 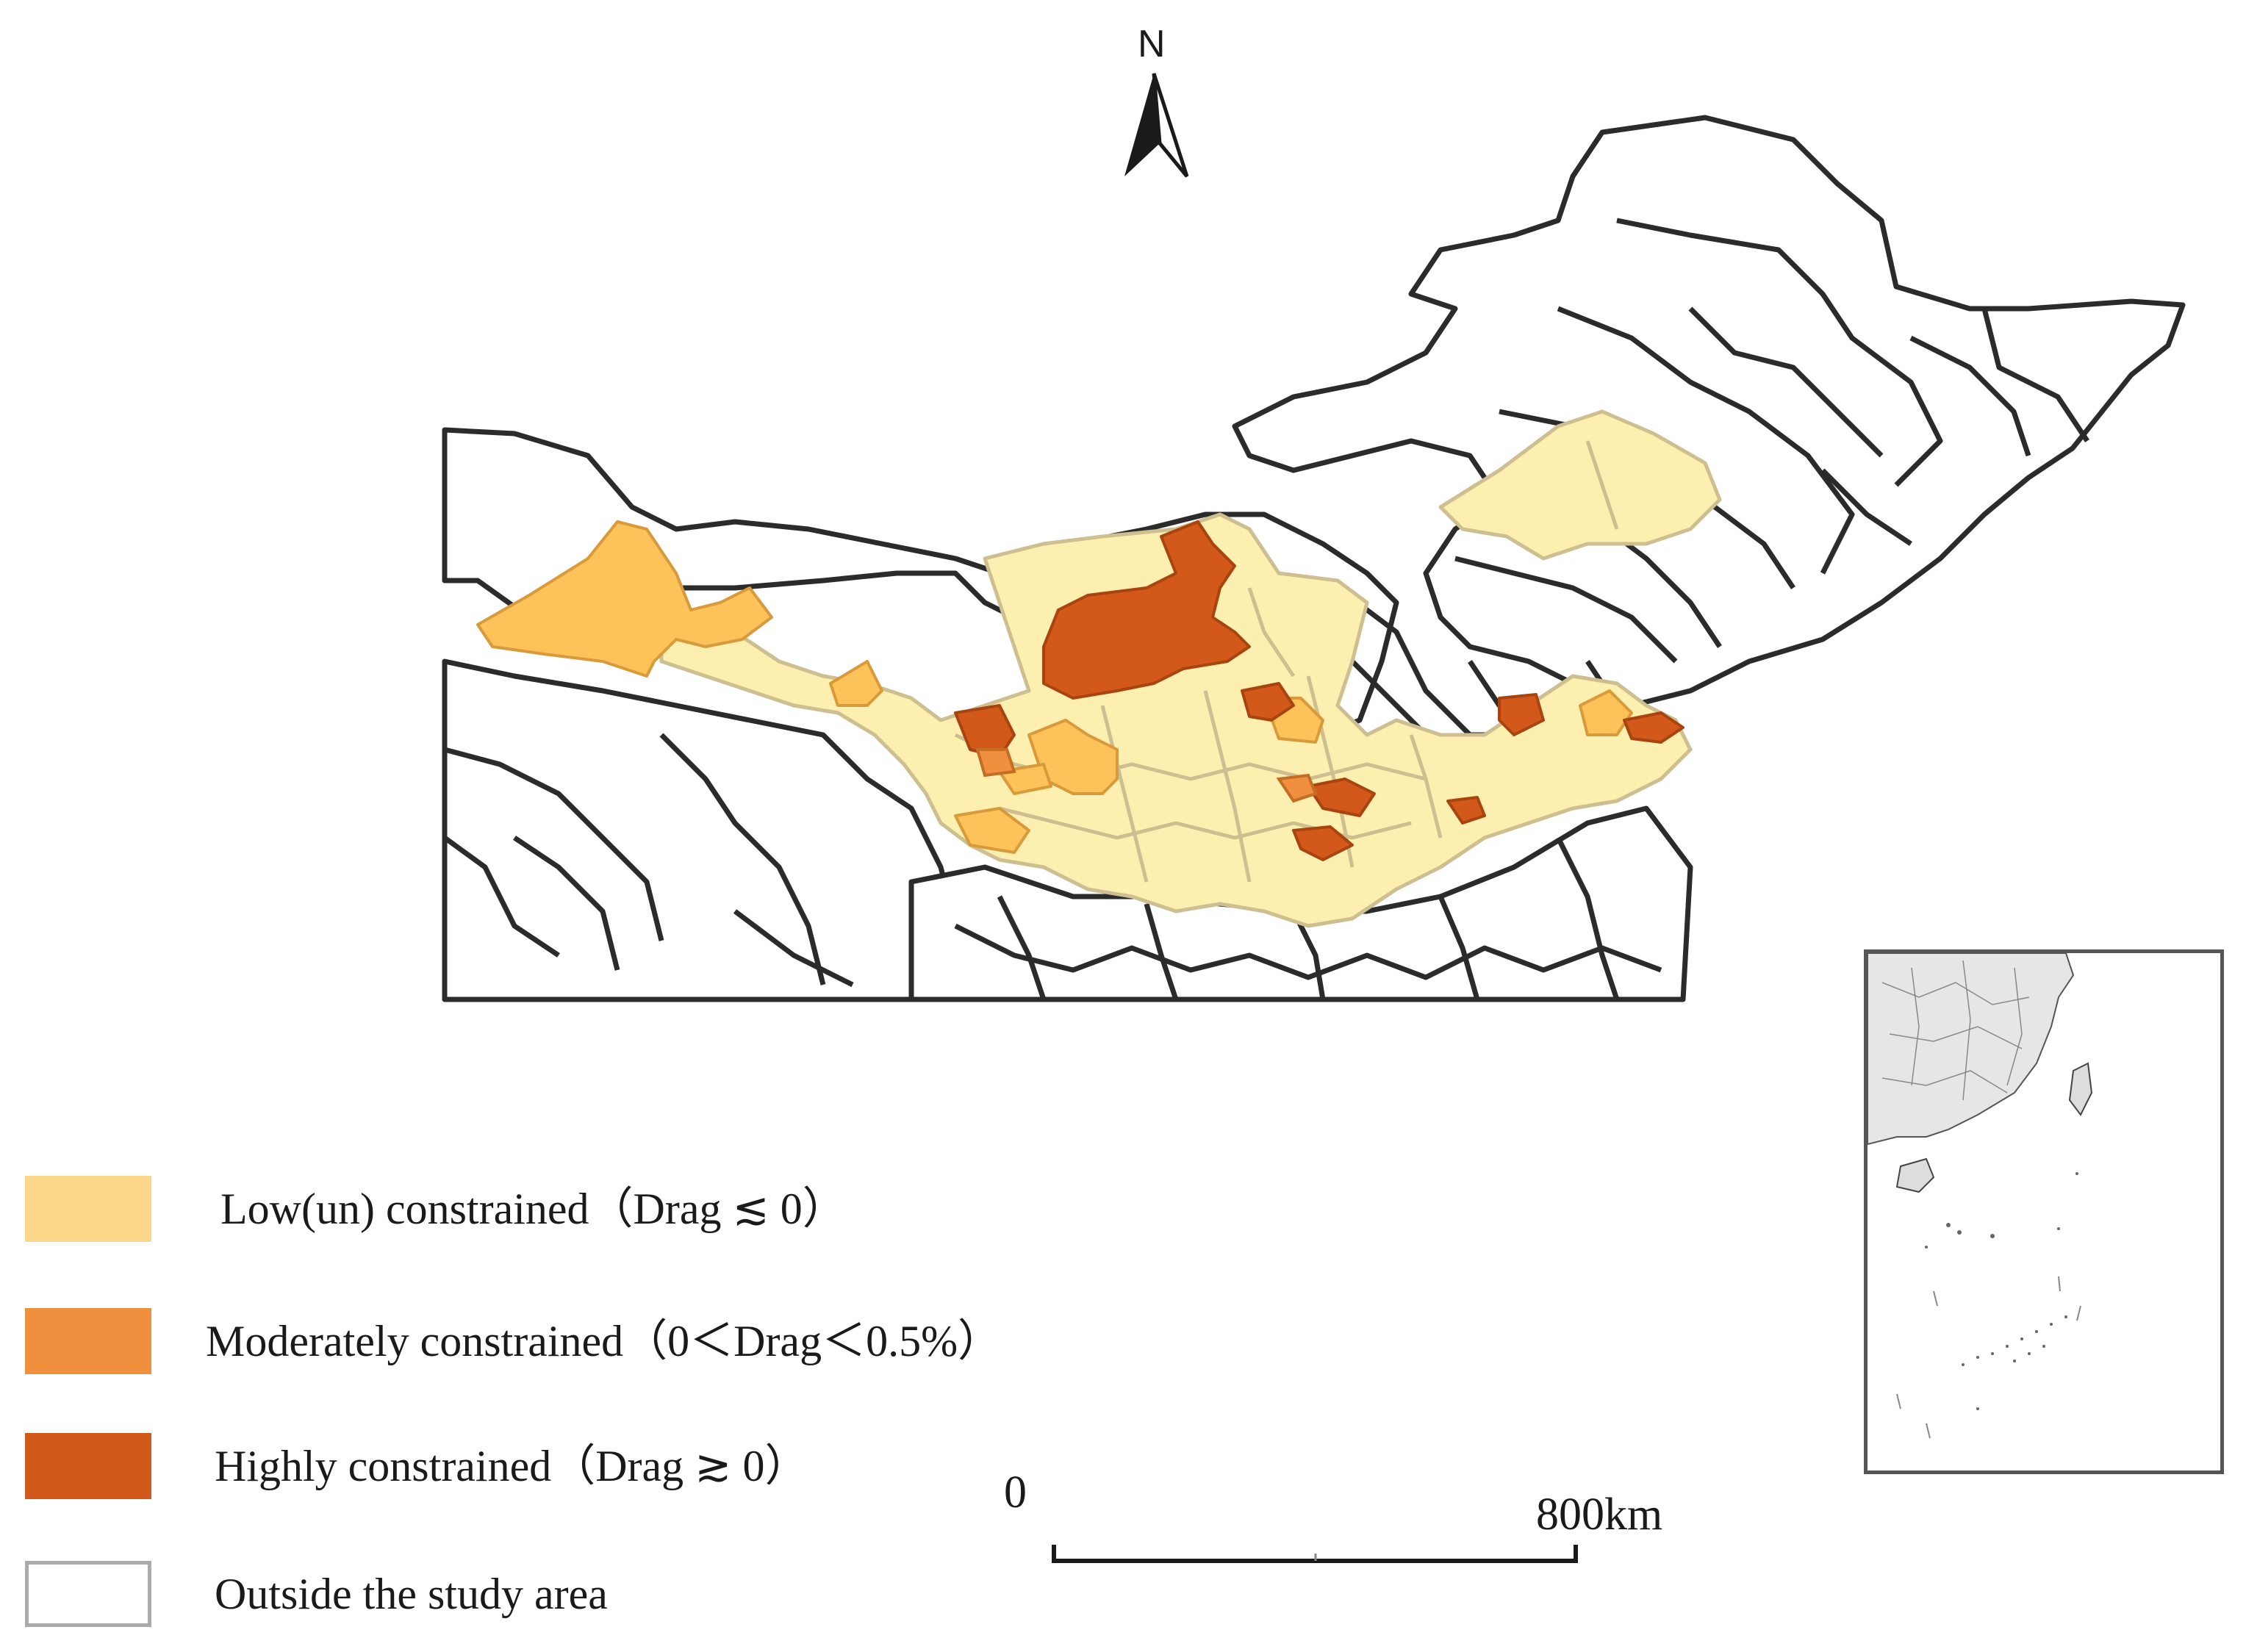 What do you see at coordinates (88, 1466) in the screenshot?
I see `legend-swatch-high` at bounding box center [88, 1466].